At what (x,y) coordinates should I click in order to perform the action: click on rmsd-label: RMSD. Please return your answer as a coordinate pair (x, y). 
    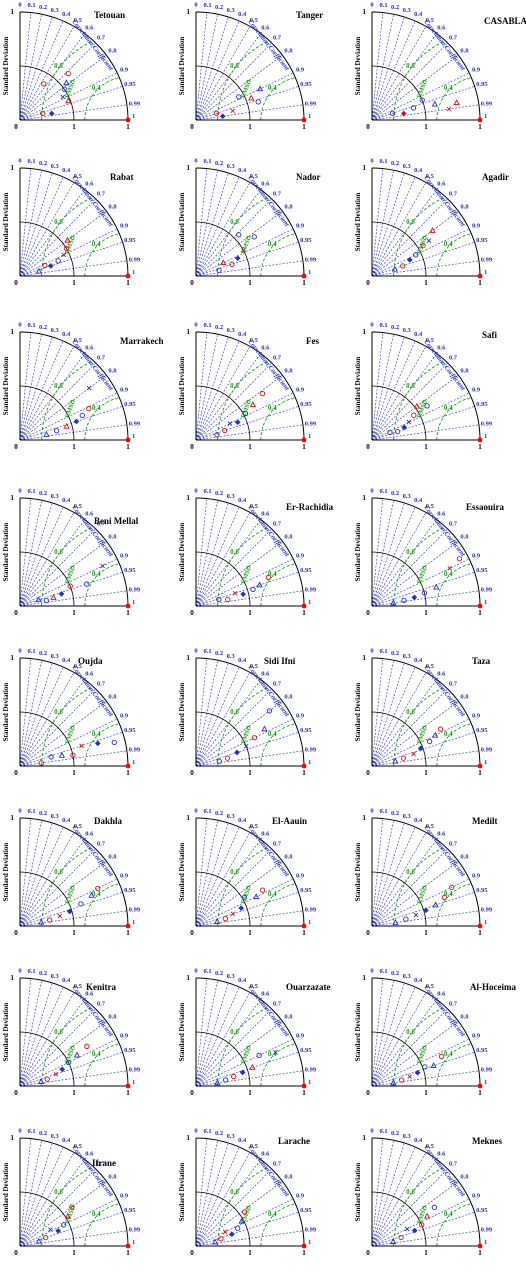
    Looking at the image, I should click on (422, 408).